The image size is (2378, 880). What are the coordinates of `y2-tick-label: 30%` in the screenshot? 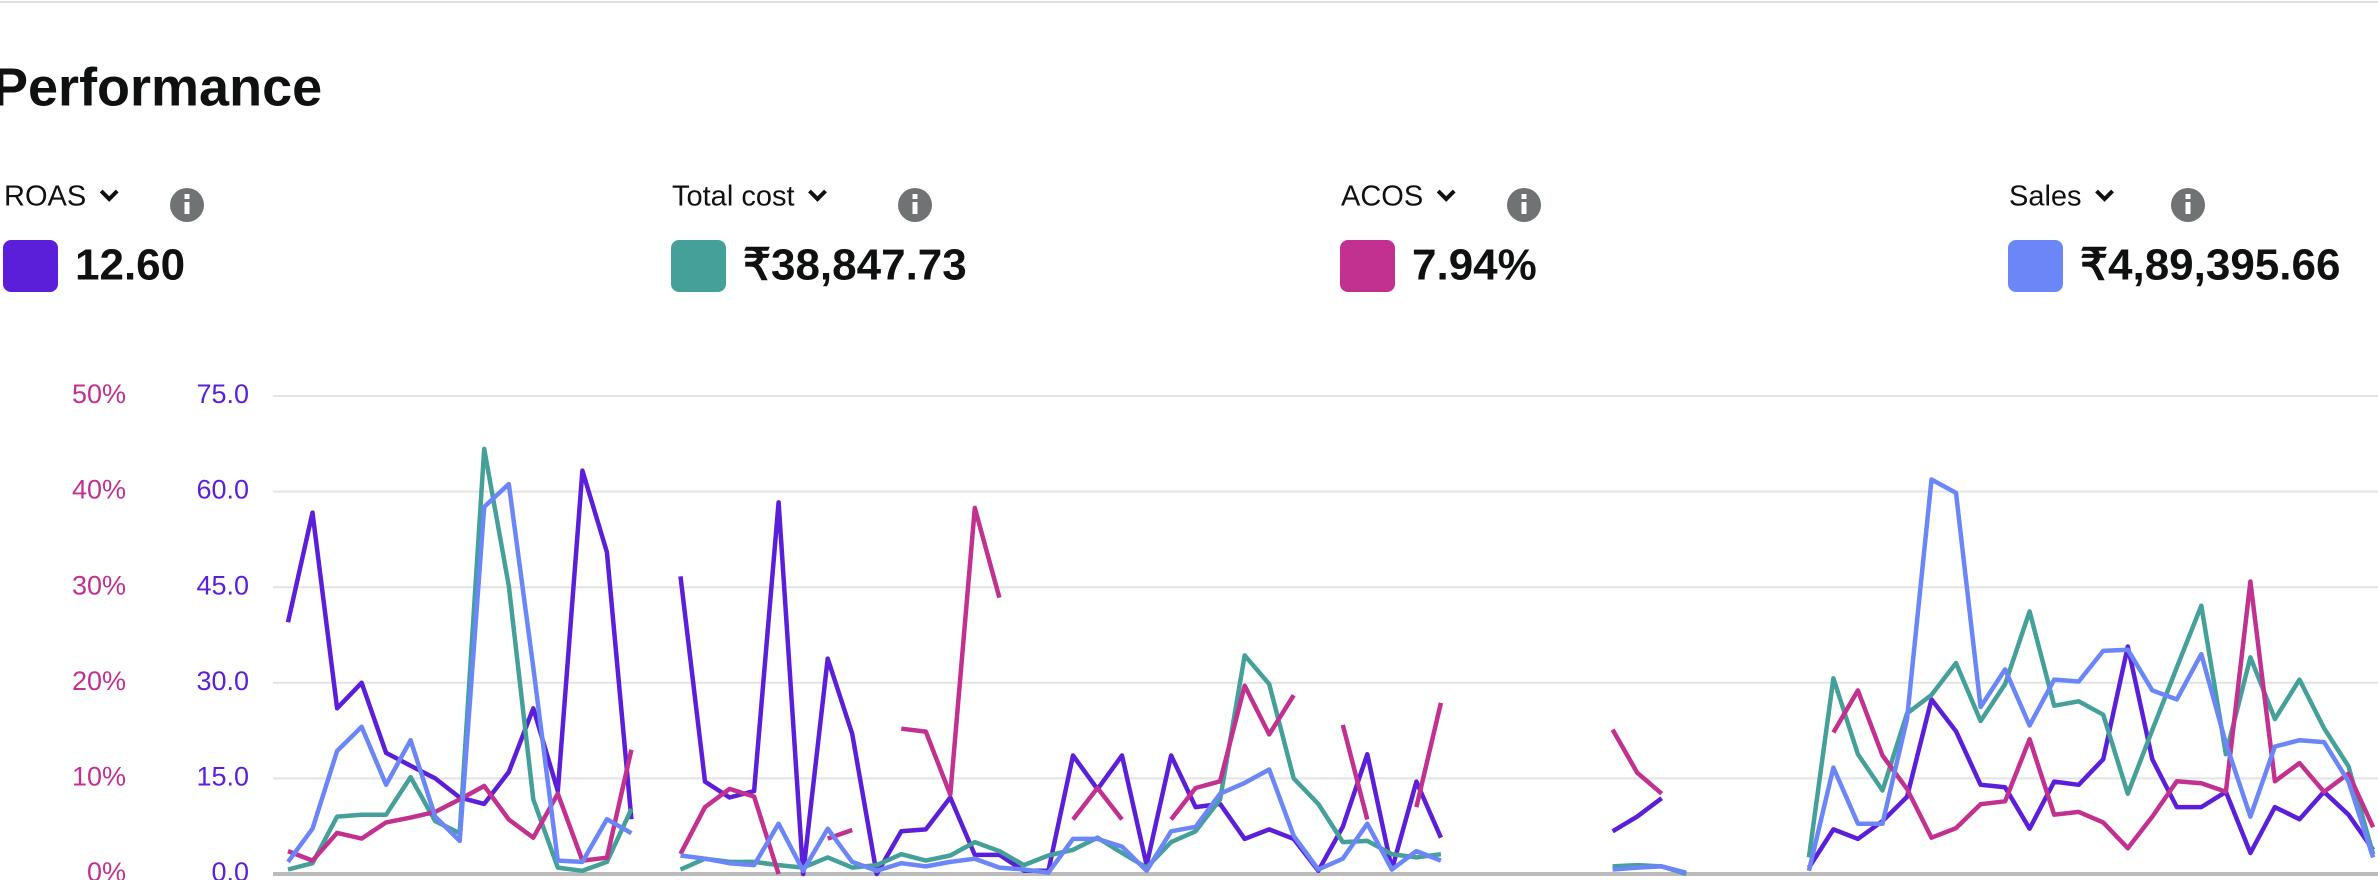 It's located at (99, 585).